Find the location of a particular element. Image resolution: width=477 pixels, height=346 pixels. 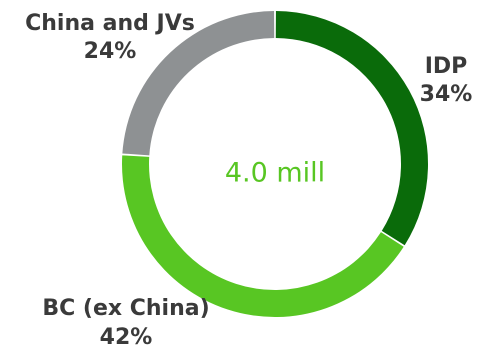

donut-slice-china-and-jvs is located at coordinates (198, 83).